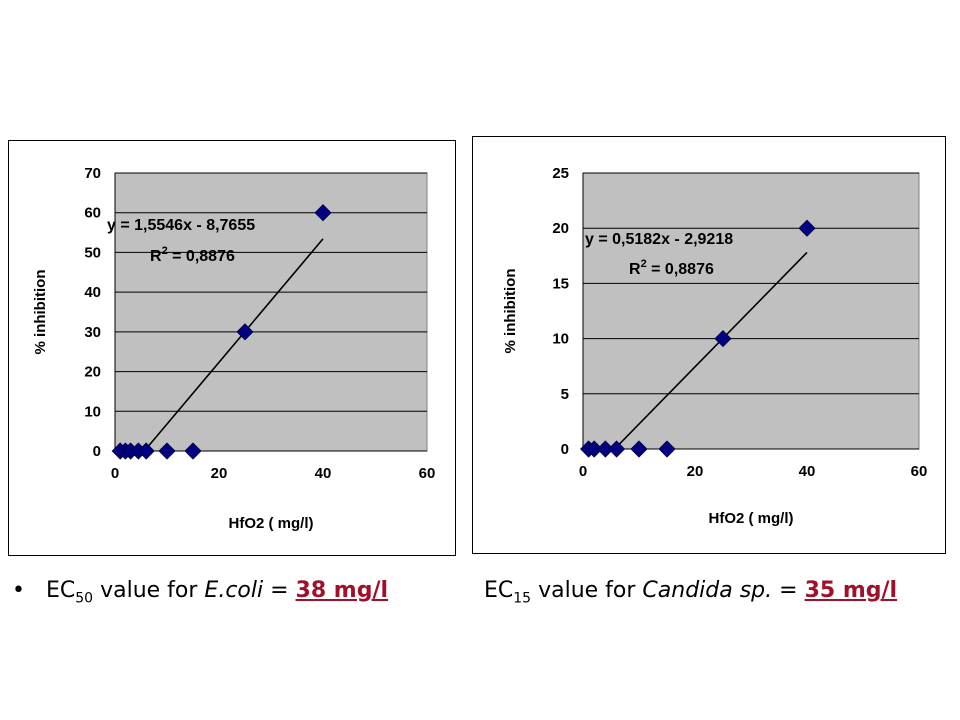  What do you see at coordinates (522, 598) in the screenshot?
I see `ec-subscript: 15` at bounding box center [522, 598].